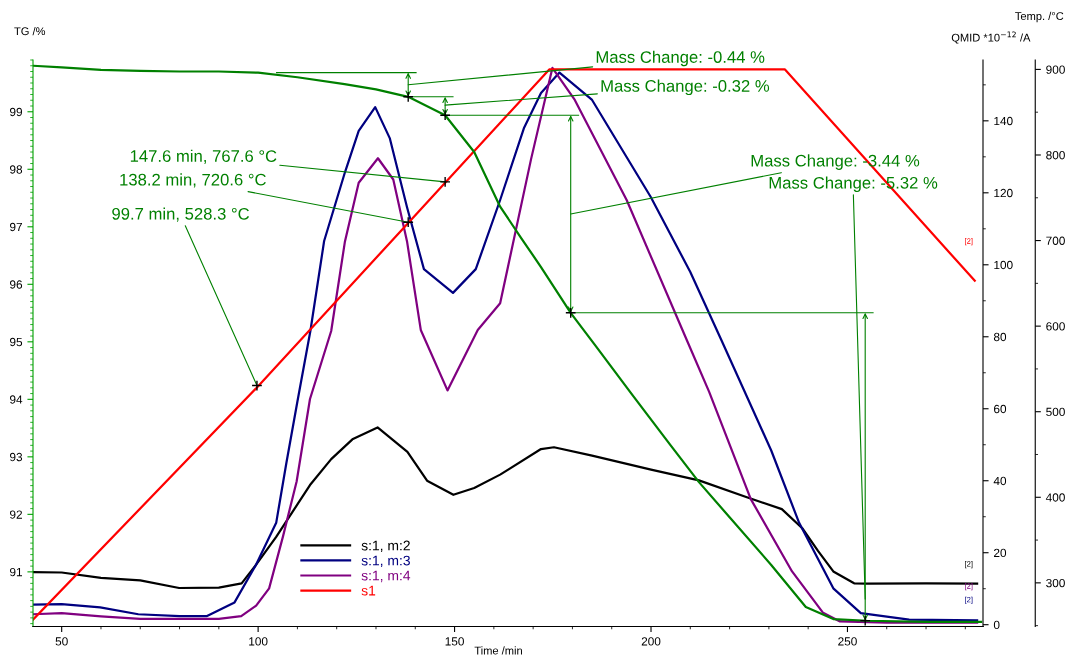  I want to click on y-tick-label: 92, so click(16, 514).